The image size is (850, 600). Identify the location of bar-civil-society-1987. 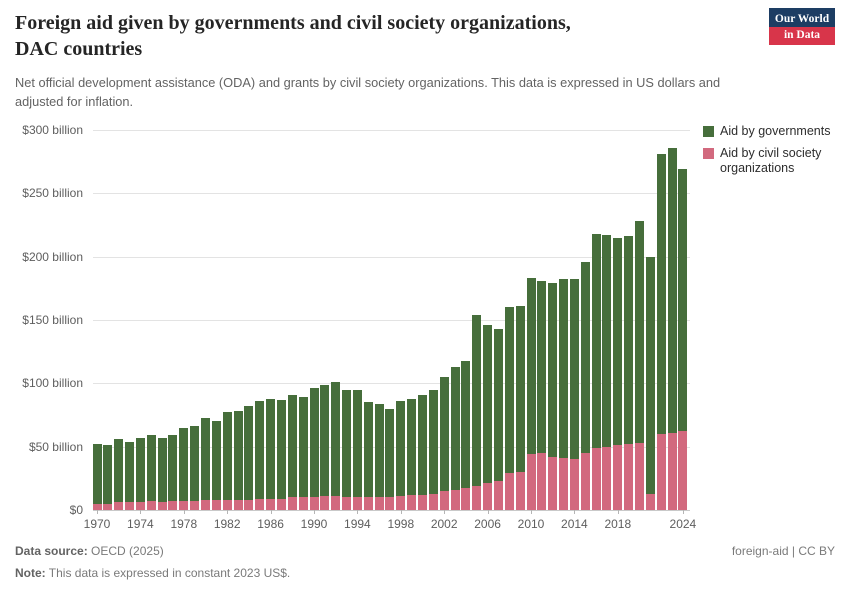
(281, 504).